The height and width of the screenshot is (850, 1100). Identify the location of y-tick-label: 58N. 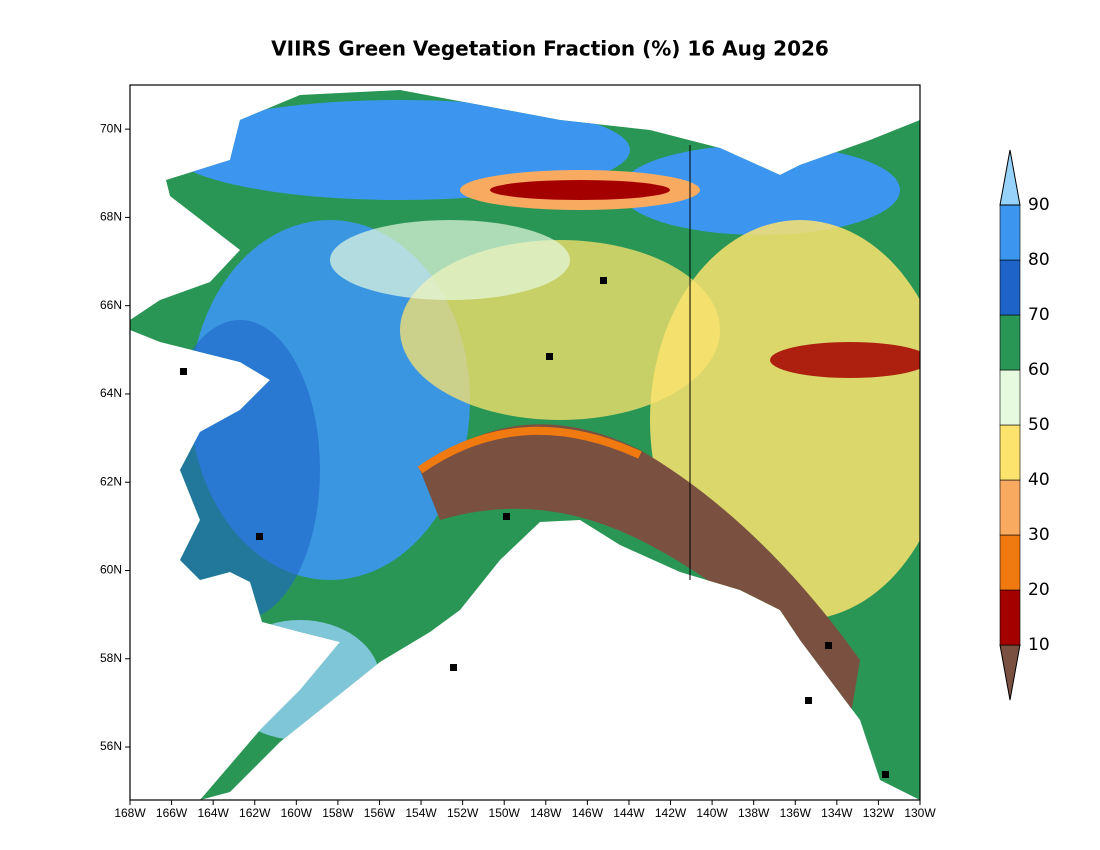
(111, 658).